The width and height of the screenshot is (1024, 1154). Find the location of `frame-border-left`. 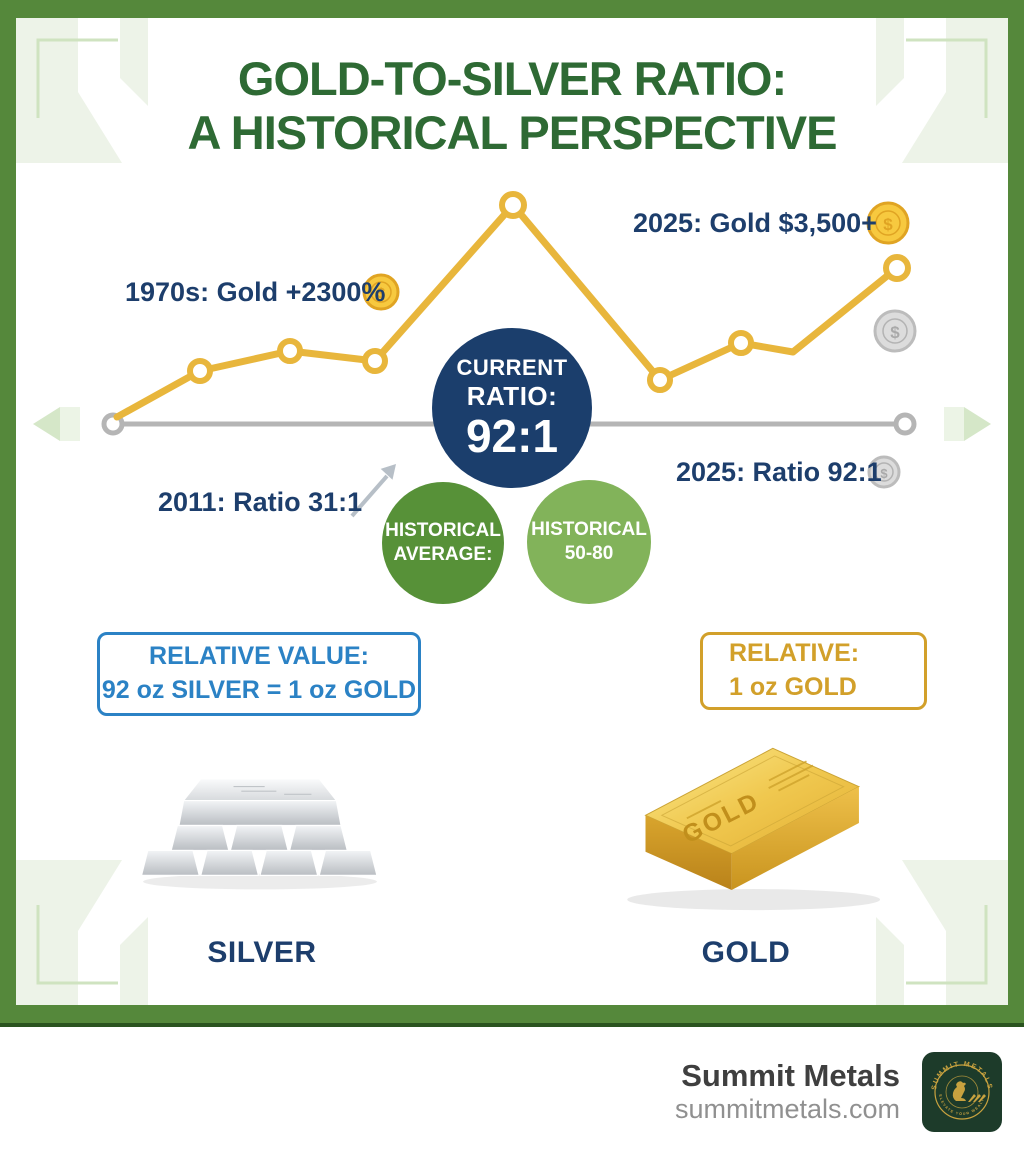

frame-border-left is located at coordinates (8, 511).